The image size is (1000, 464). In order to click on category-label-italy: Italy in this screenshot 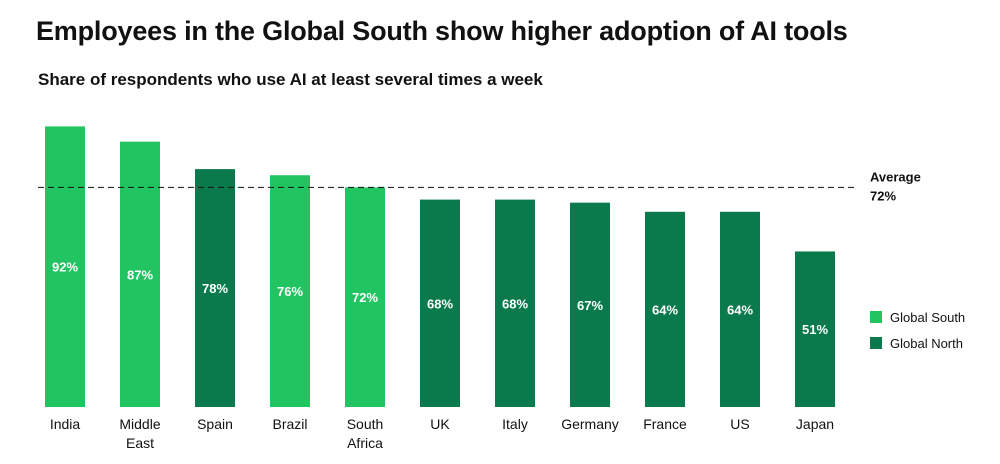, I will do `click(515, 424)`.